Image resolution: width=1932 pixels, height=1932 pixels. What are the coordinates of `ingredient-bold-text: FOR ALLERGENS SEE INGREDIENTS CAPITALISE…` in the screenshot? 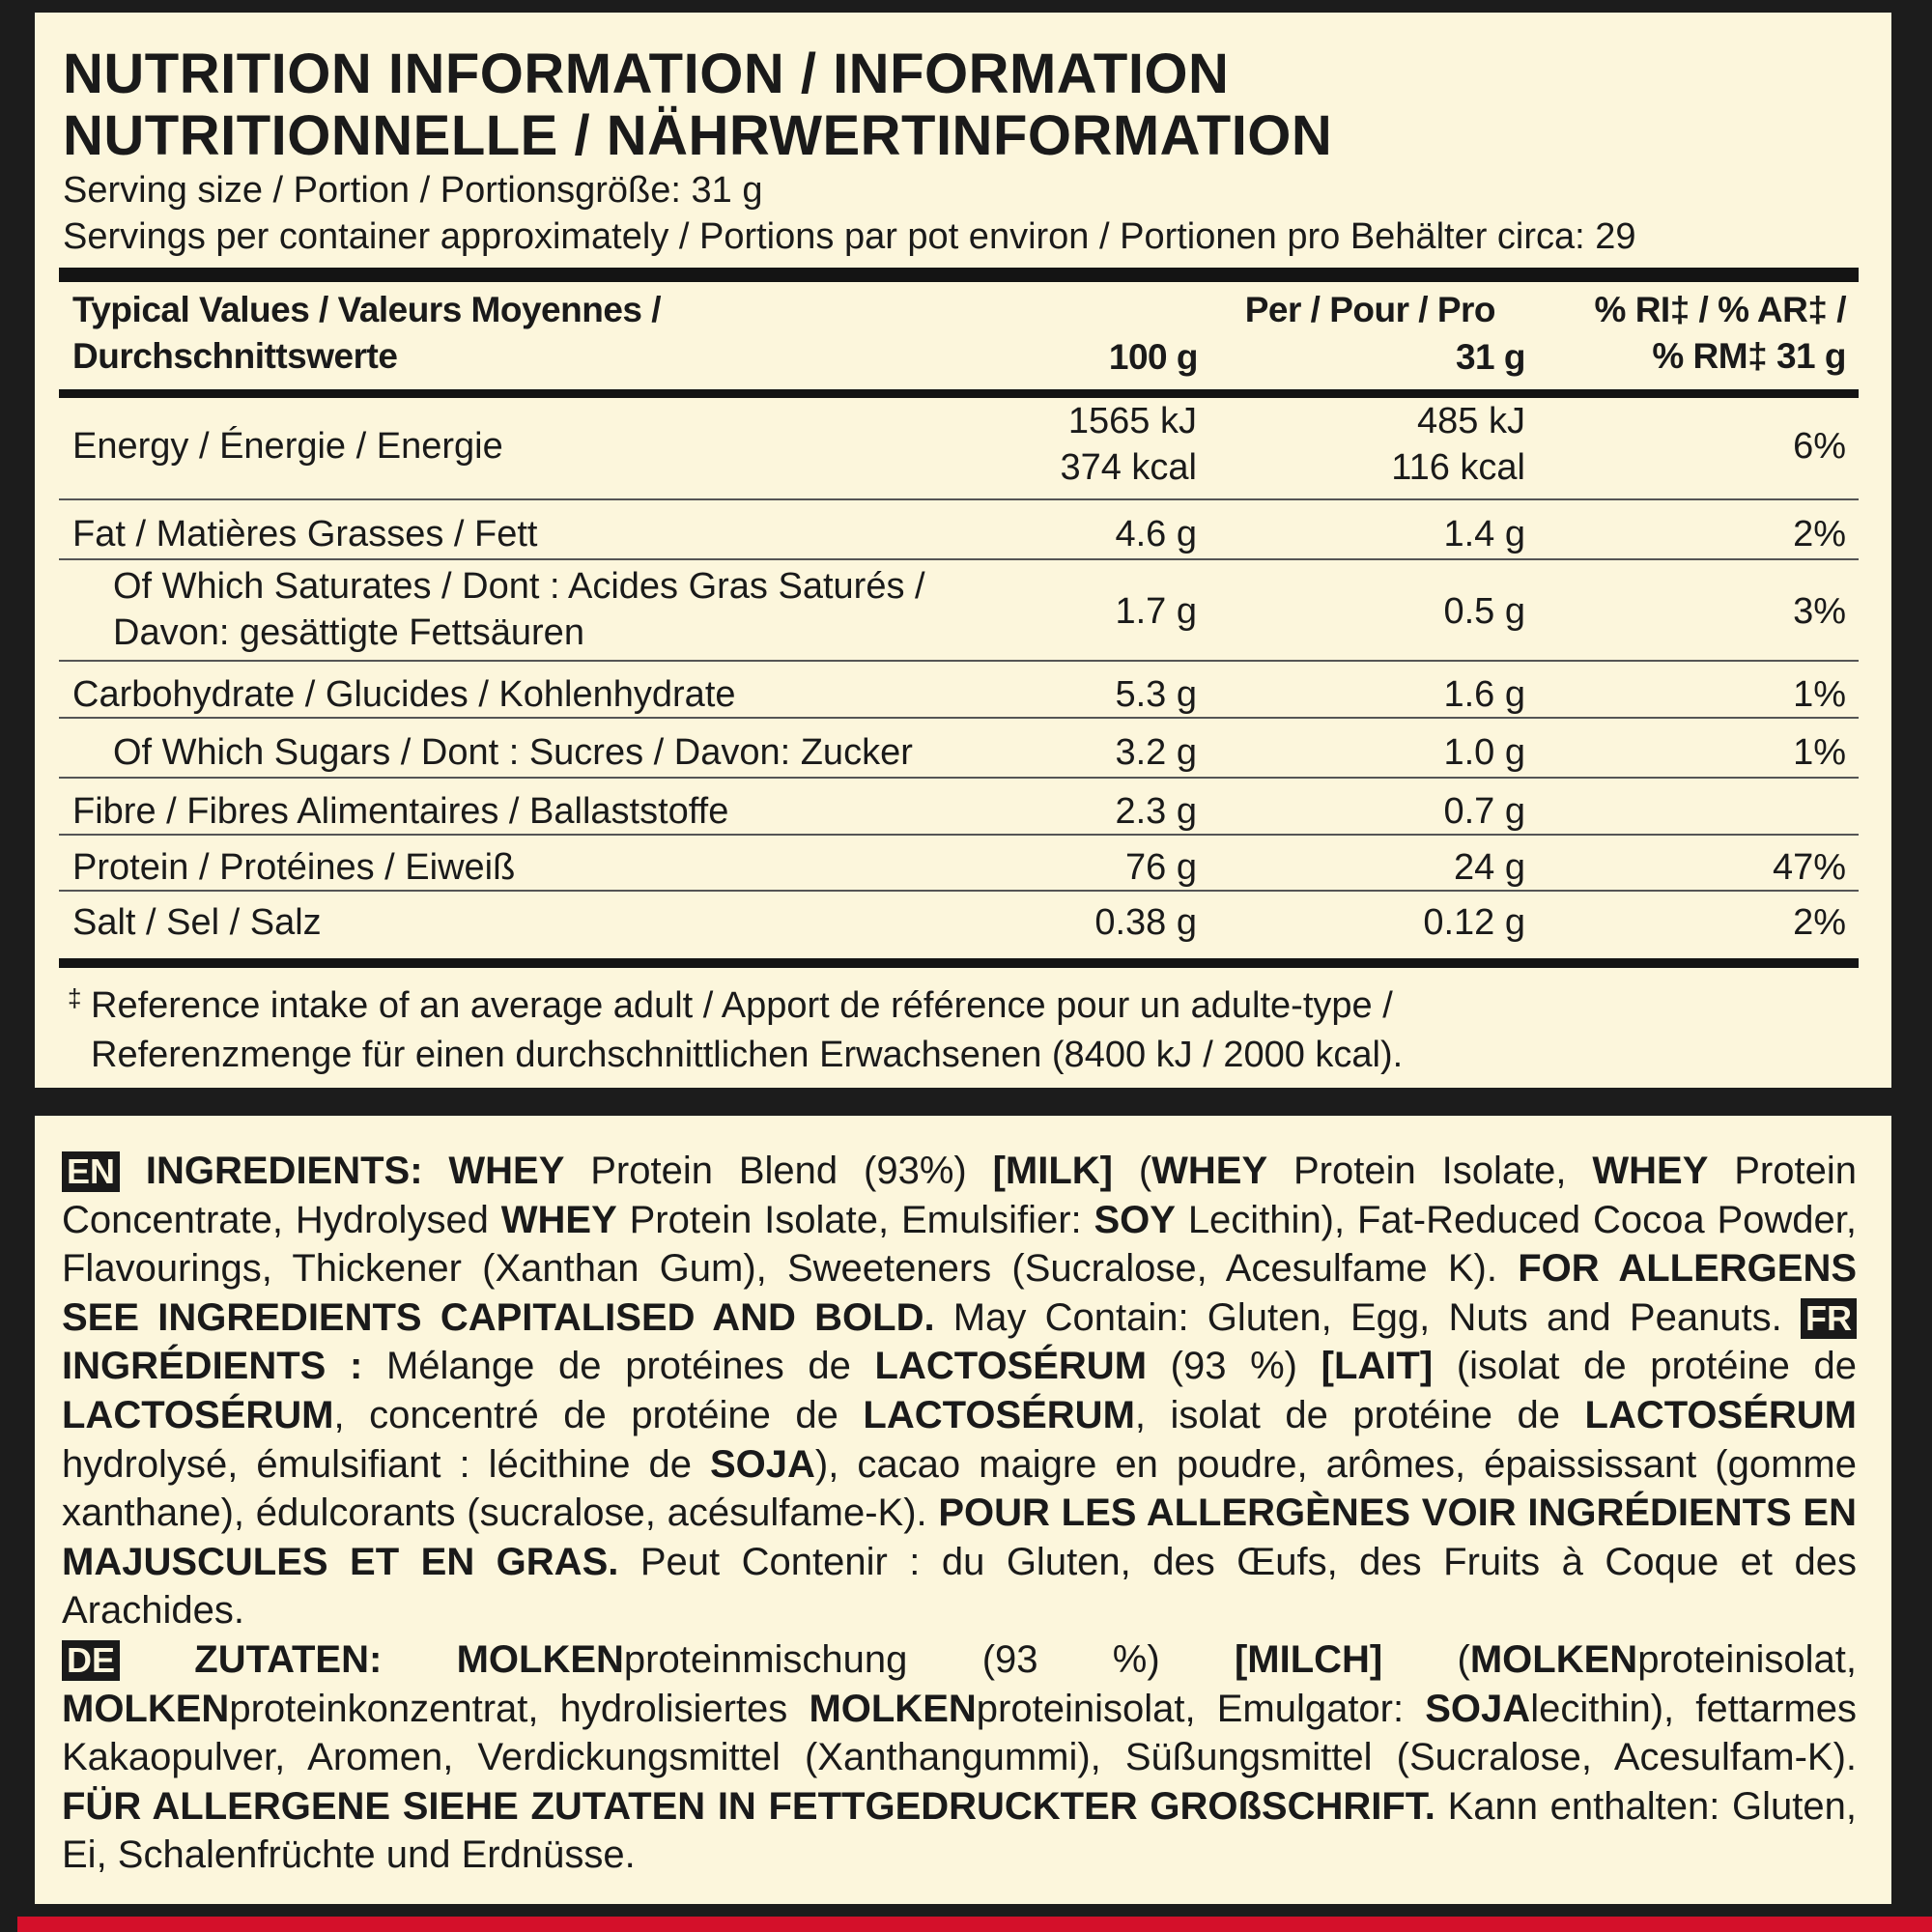 It's located at (960, 1293).